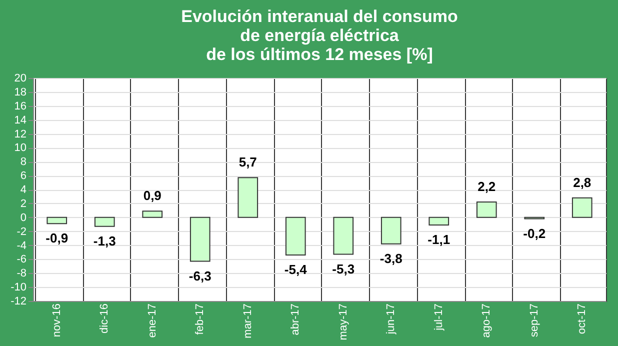 This screenshot has width=618, height=346. What do you see at coordinates (534, 321) in the screenshot?
I see `x-tick-label: sep-17` at bounding box center [534, 321].